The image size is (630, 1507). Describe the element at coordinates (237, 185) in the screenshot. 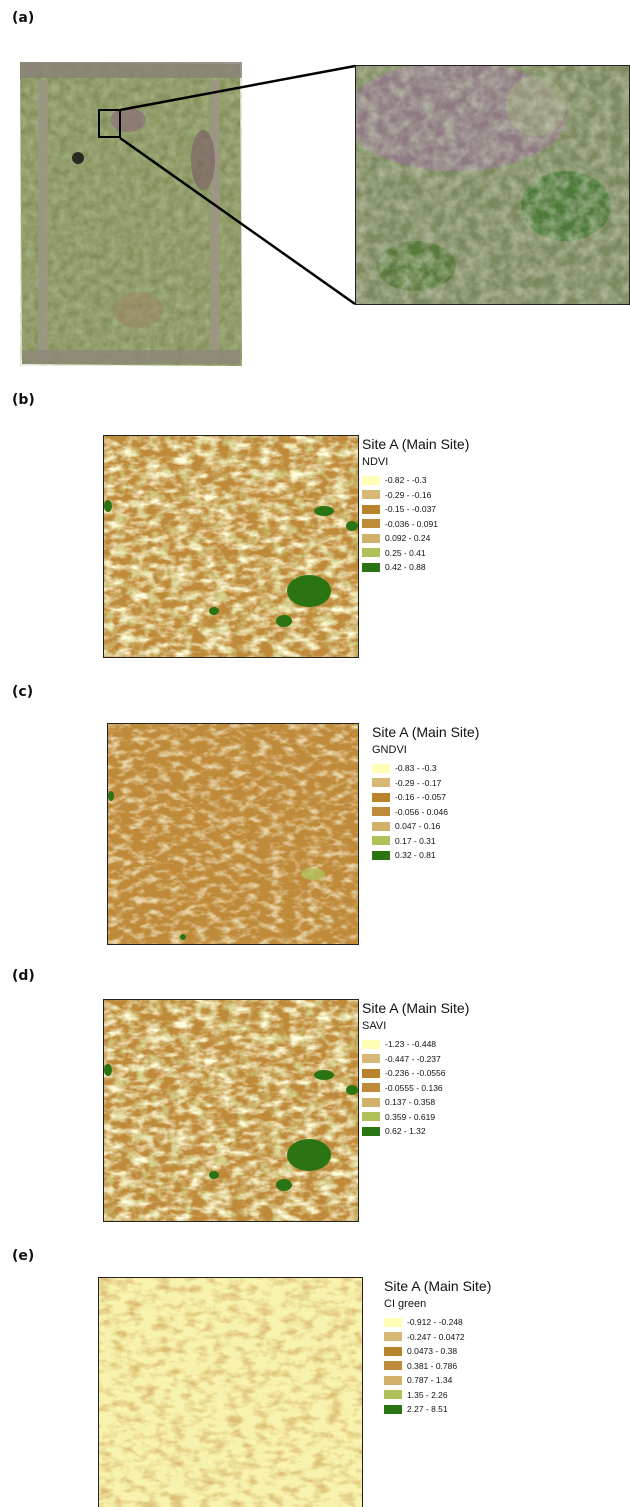

I see `zoom-lines` at that location.